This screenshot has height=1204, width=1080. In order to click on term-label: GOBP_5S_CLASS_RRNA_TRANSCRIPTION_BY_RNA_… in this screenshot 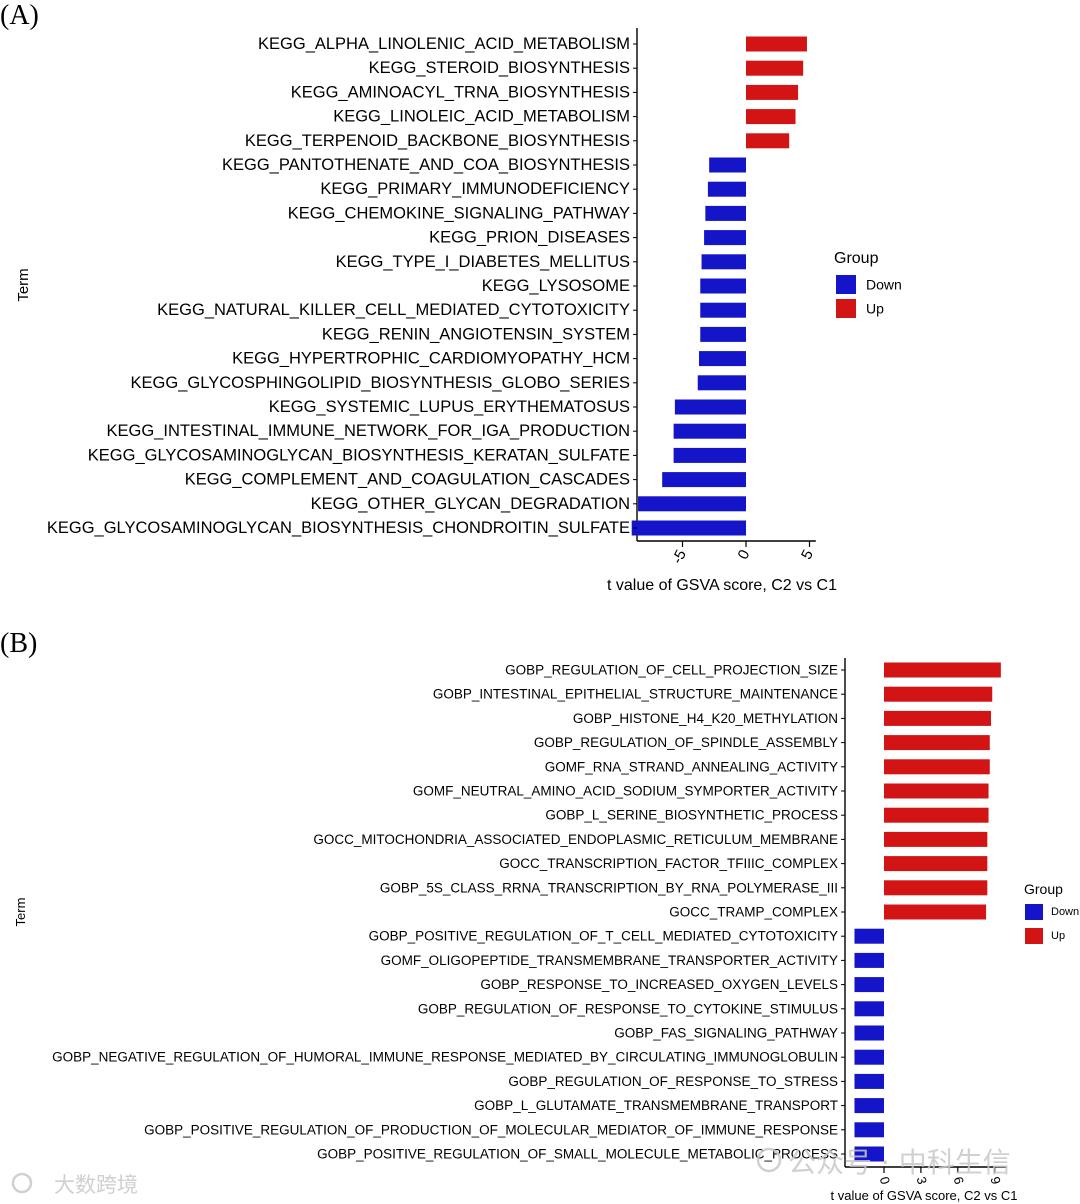, I will do `click(609, 887)`.